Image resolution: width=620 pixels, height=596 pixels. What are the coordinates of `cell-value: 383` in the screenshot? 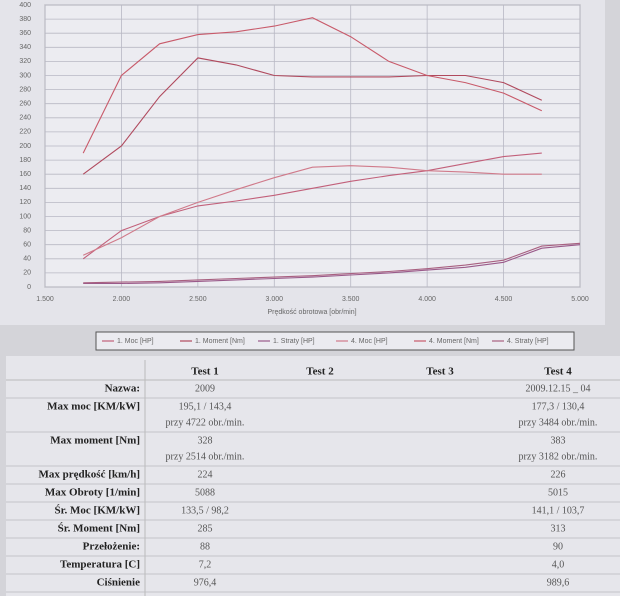 It's located at (558, 440).